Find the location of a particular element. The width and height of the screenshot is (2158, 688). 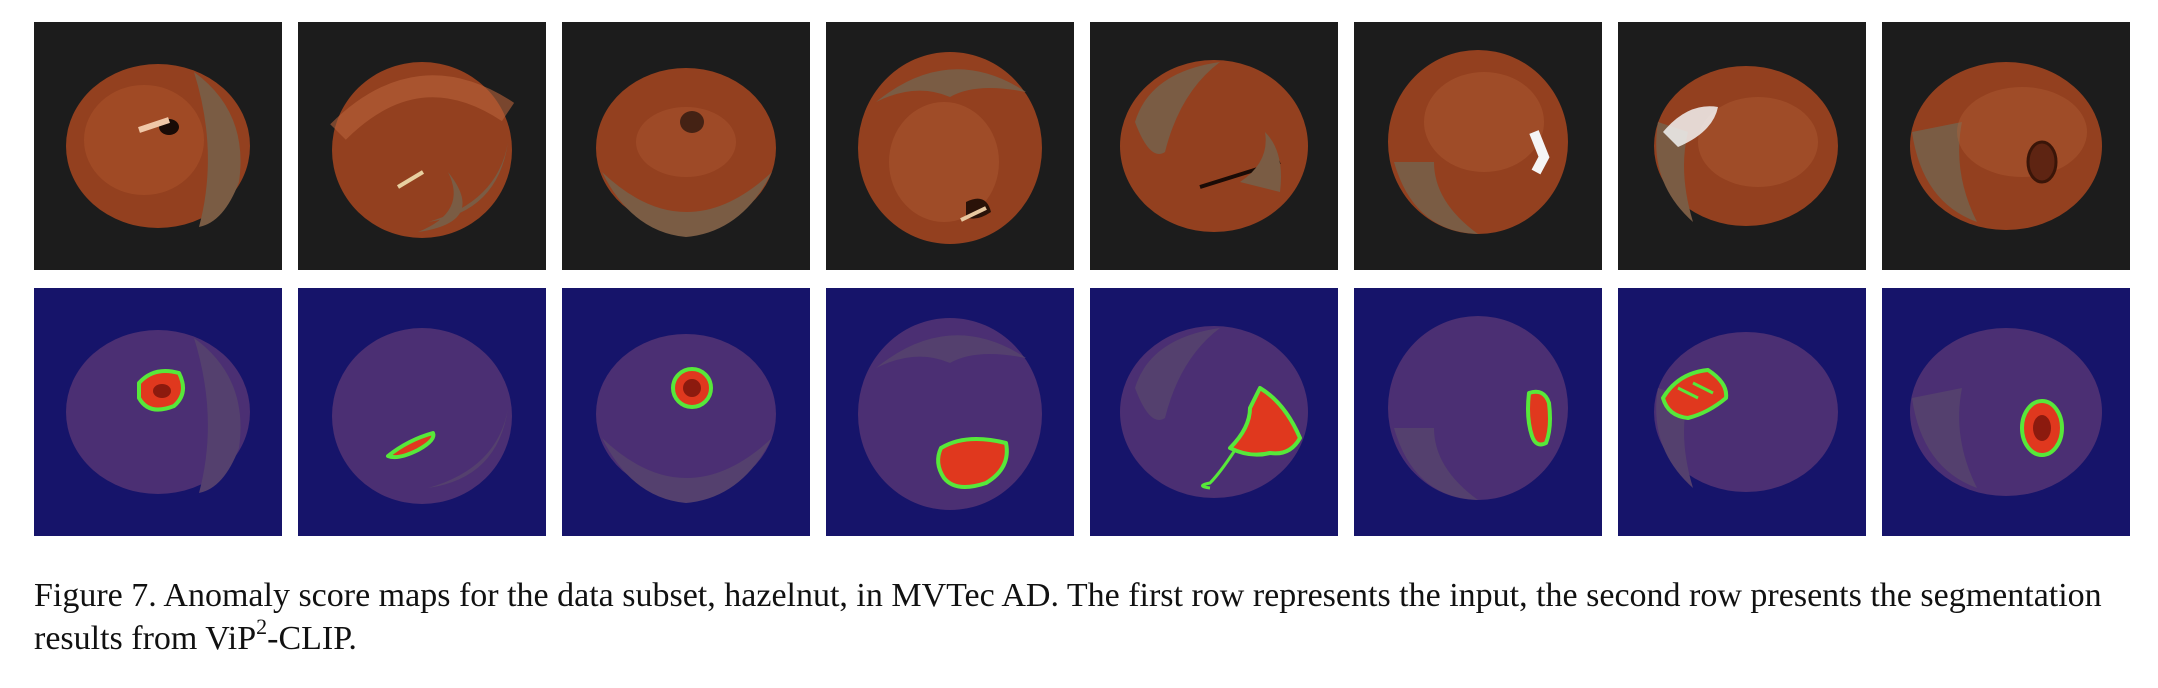

caption-superscript: 2 is located at coordinates (262, 626).